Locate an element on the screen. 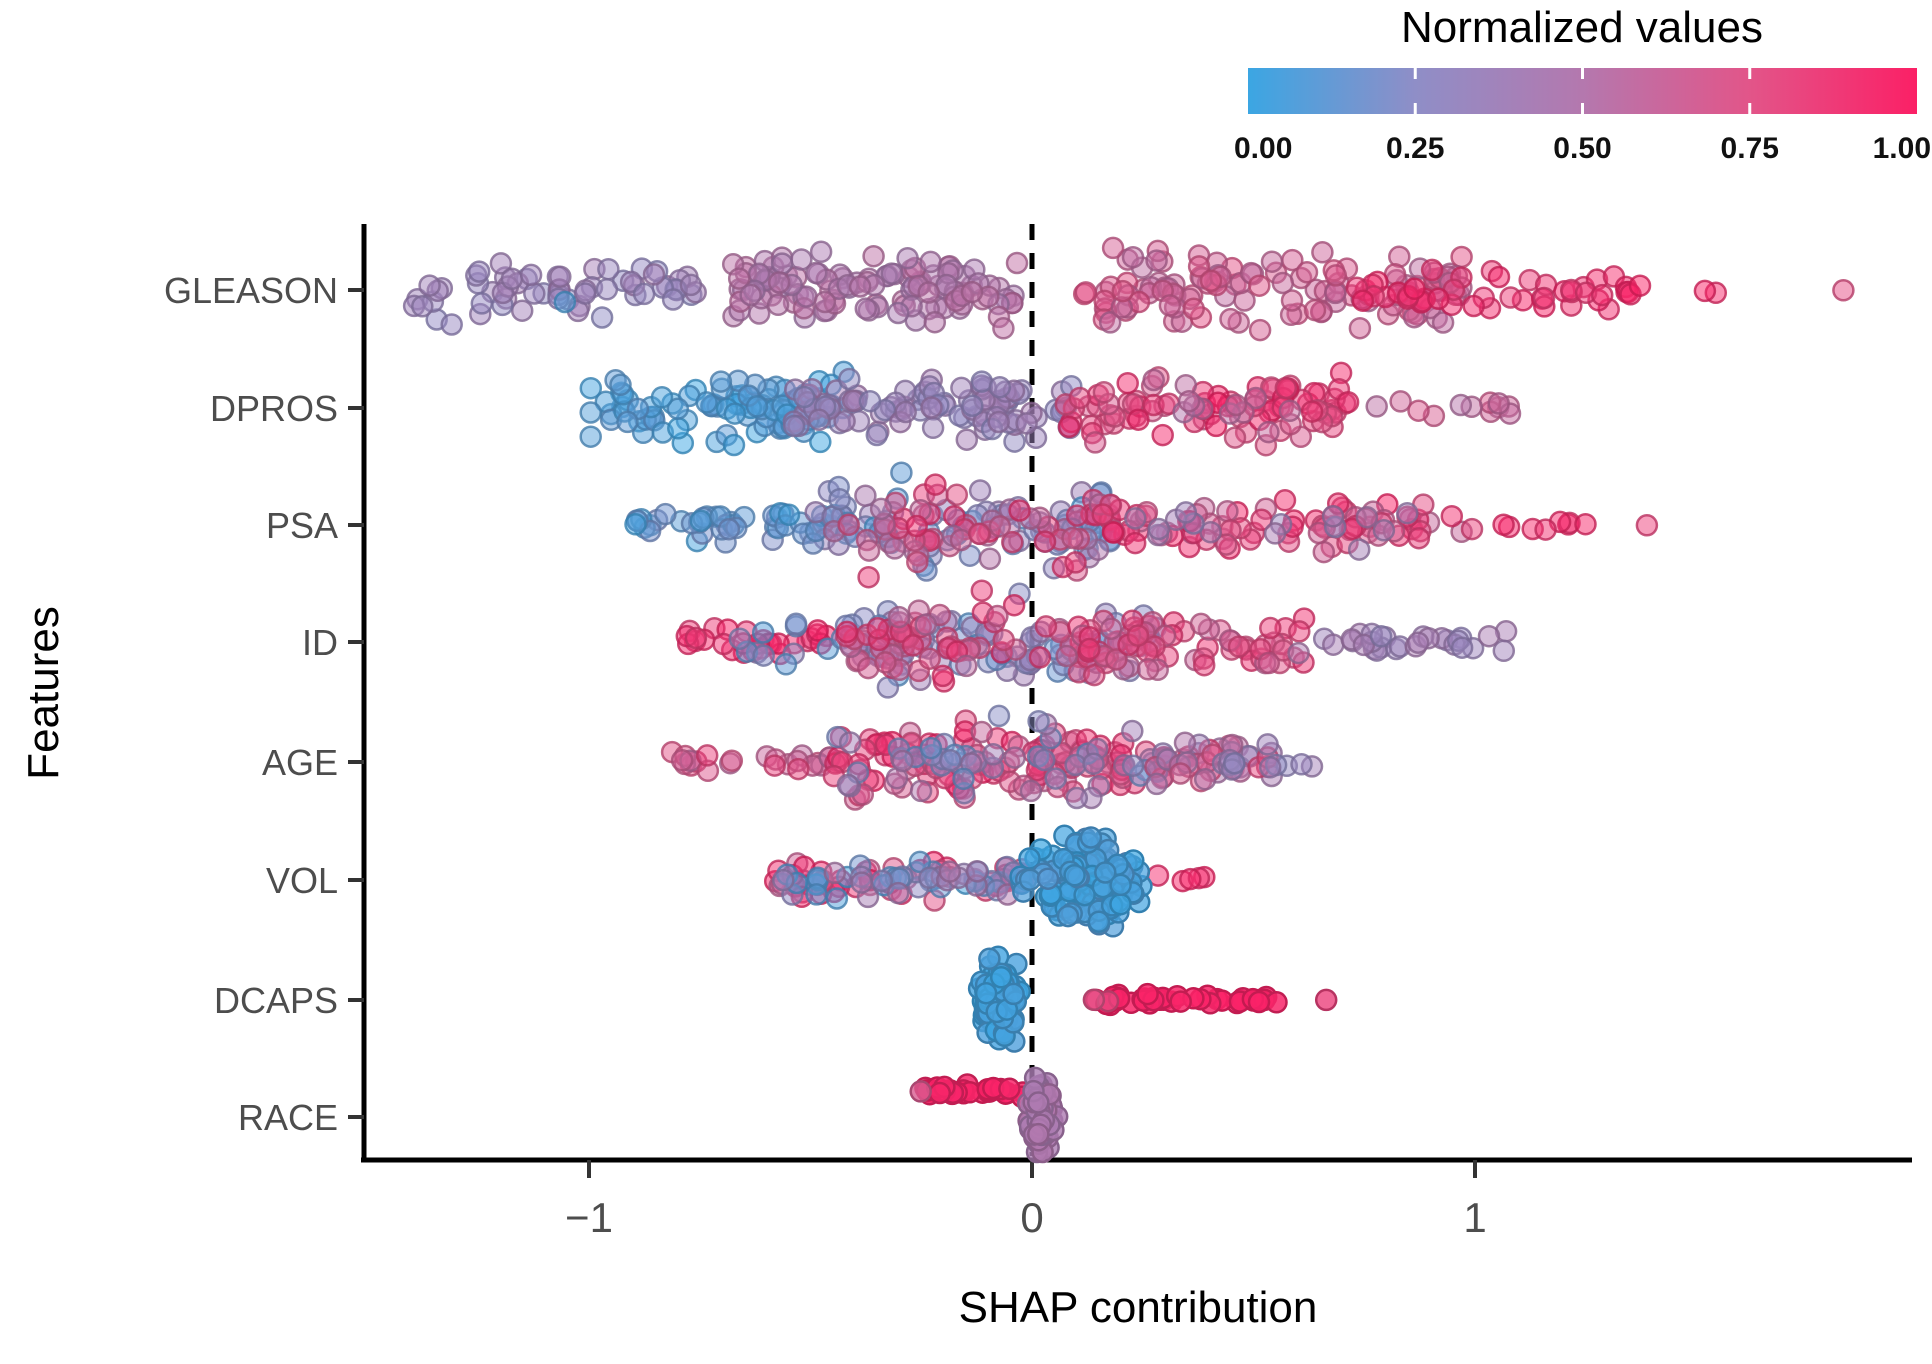  feature-label-ID: ID is located at coordinates (320, 642).